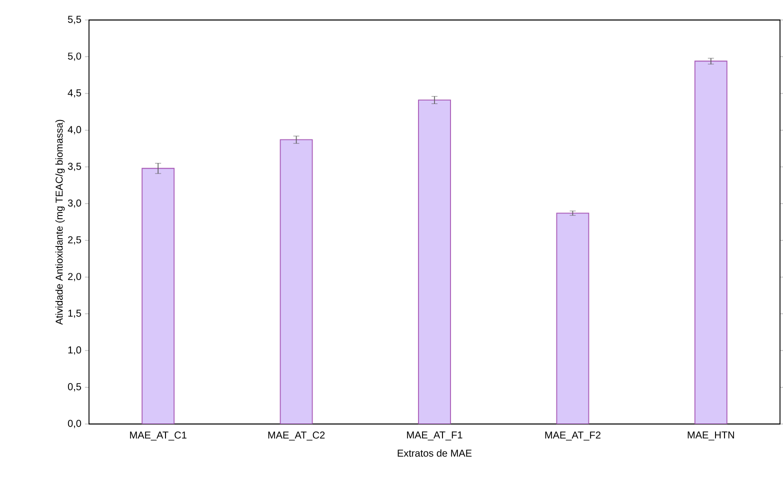 This screenshot has height=485, width=783. What do you see at coordinates (75, 20) in the screenshot?
I see `y-tick-label: 5,5` at bounding box center [75, 20].